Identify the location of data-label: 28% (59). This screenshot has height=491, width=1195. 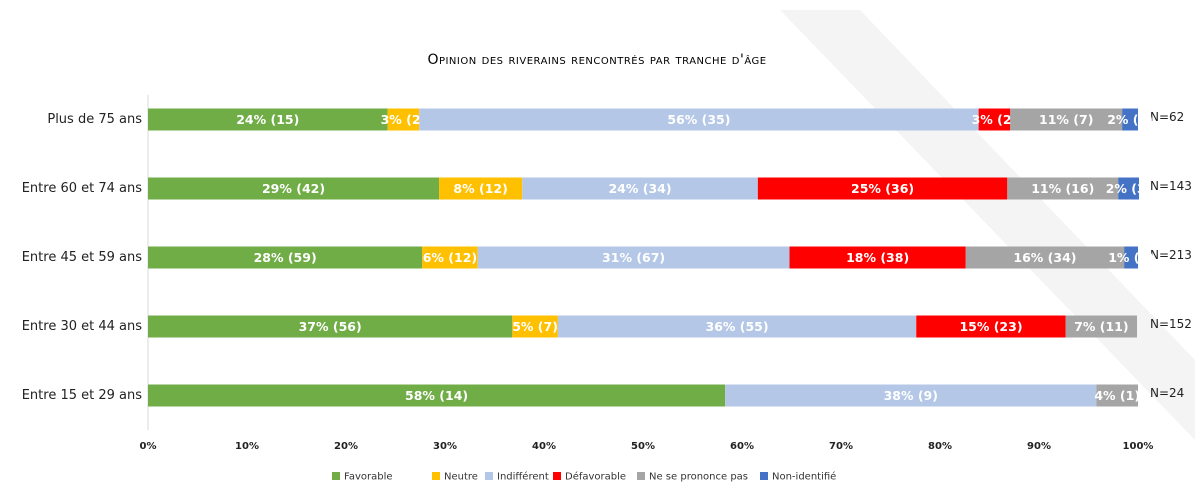
(285, 257).